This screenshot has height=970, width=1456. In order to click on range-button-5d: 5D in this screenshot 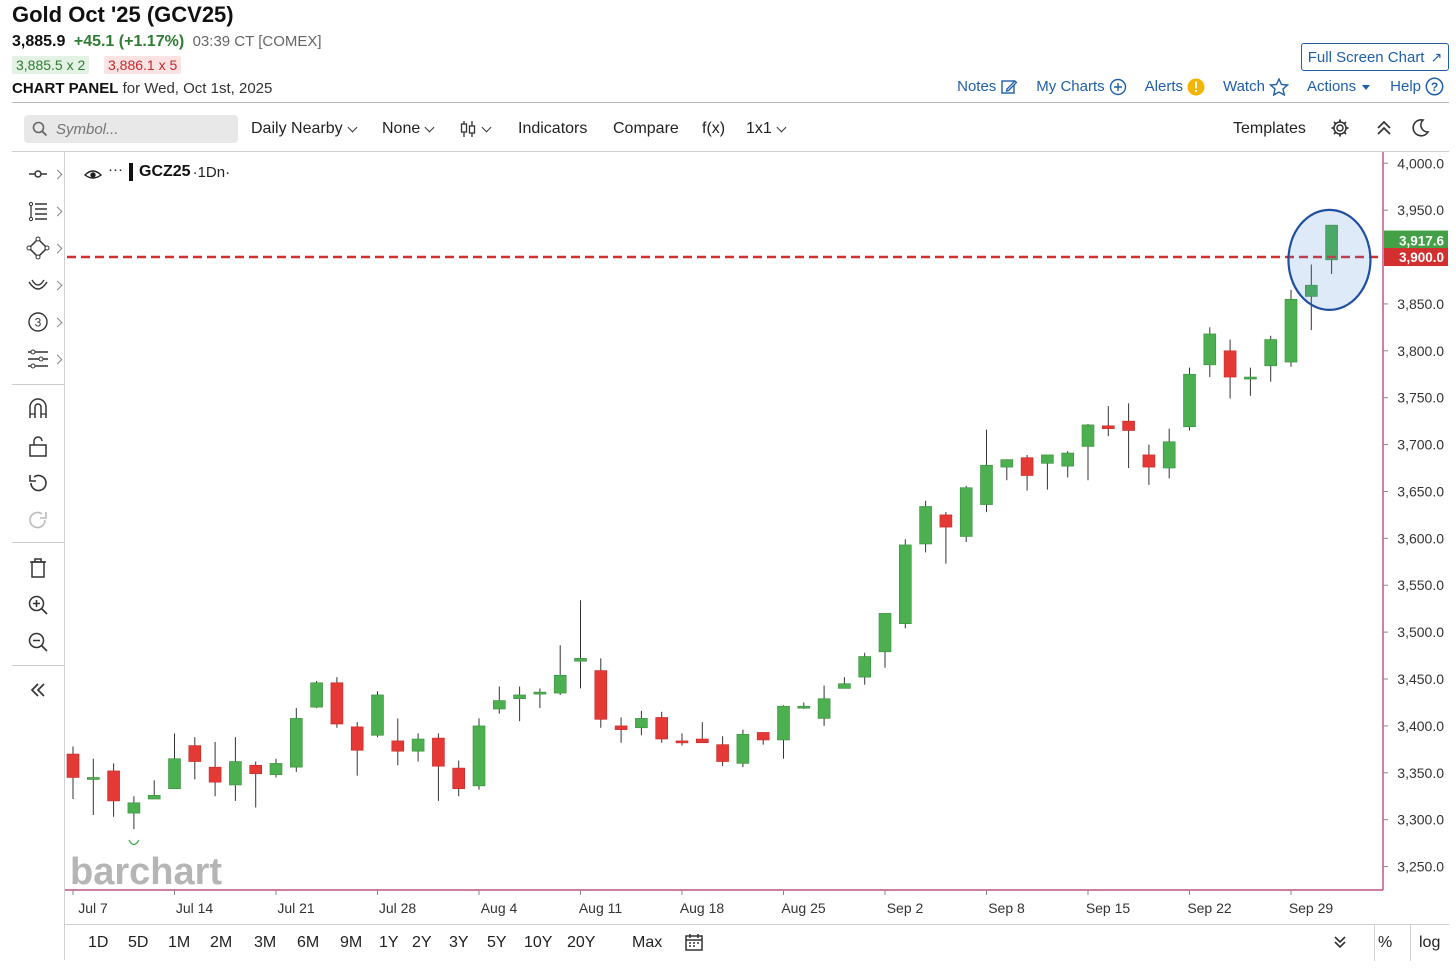, I will do `click(138, 942)`.